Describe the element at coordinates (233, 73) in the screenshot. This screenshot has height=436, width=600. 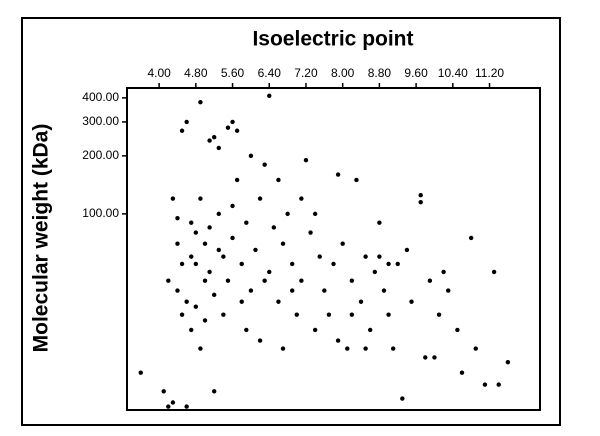
I see `x-tick-label: 5.60` at that location.